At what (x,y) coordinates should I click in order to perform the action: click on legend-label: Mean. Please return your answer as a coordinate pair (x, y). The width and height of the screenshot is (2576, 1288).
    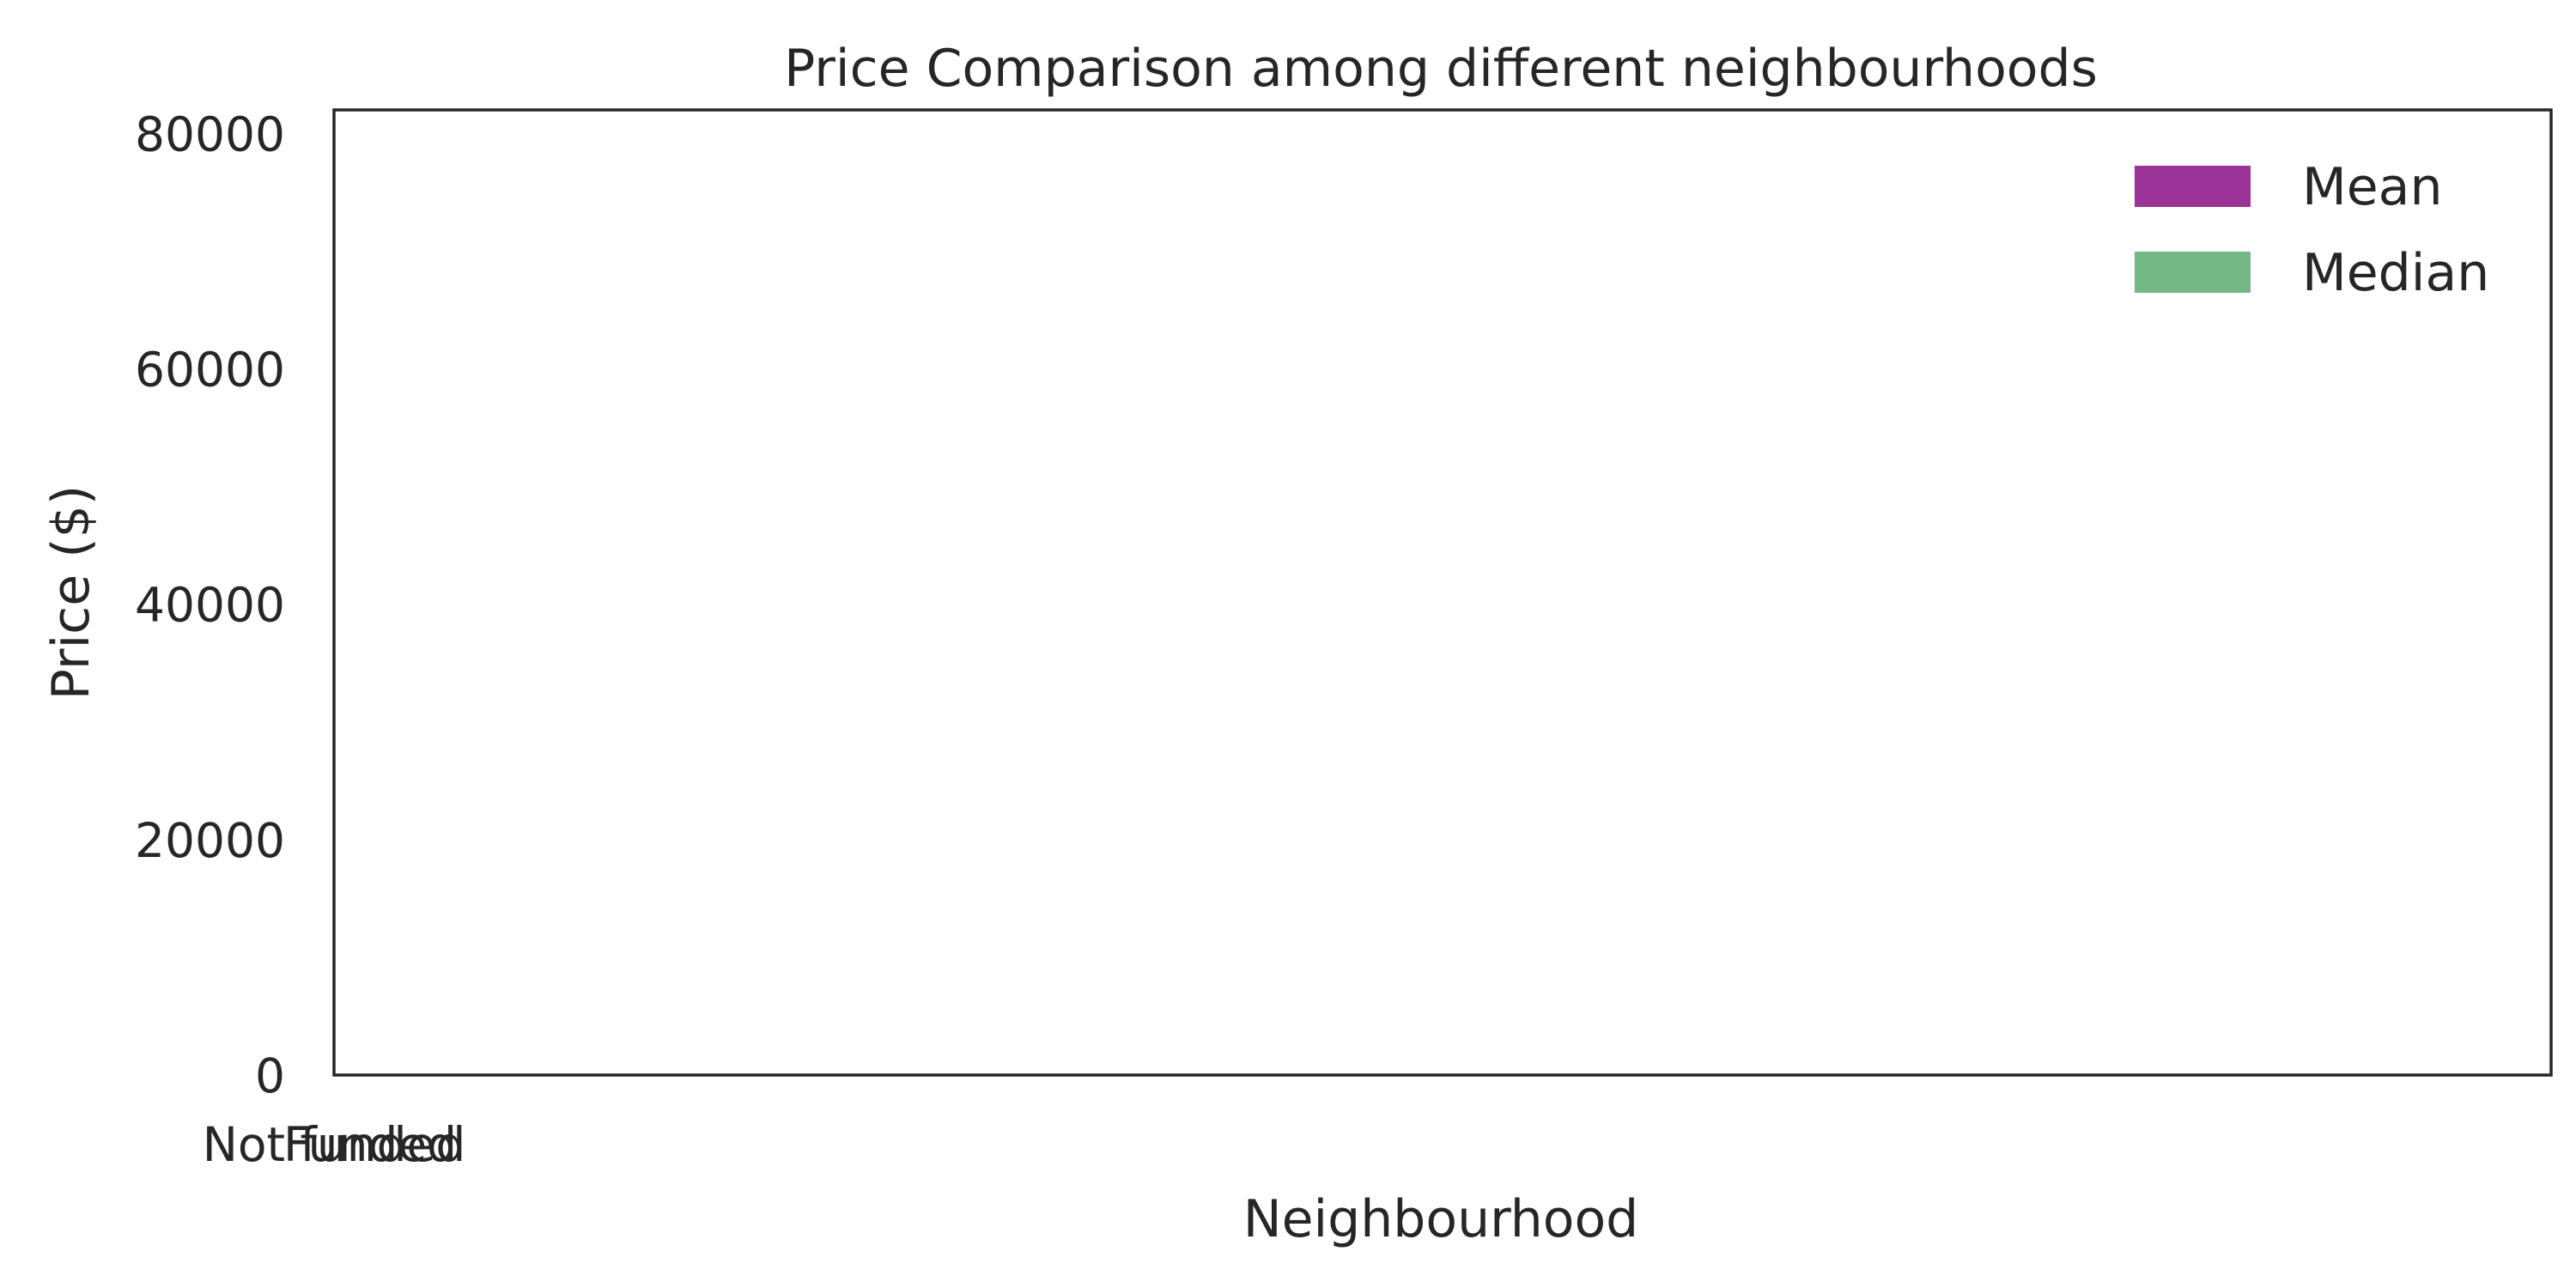
    Looking at the image, I should click on (2372, 187).